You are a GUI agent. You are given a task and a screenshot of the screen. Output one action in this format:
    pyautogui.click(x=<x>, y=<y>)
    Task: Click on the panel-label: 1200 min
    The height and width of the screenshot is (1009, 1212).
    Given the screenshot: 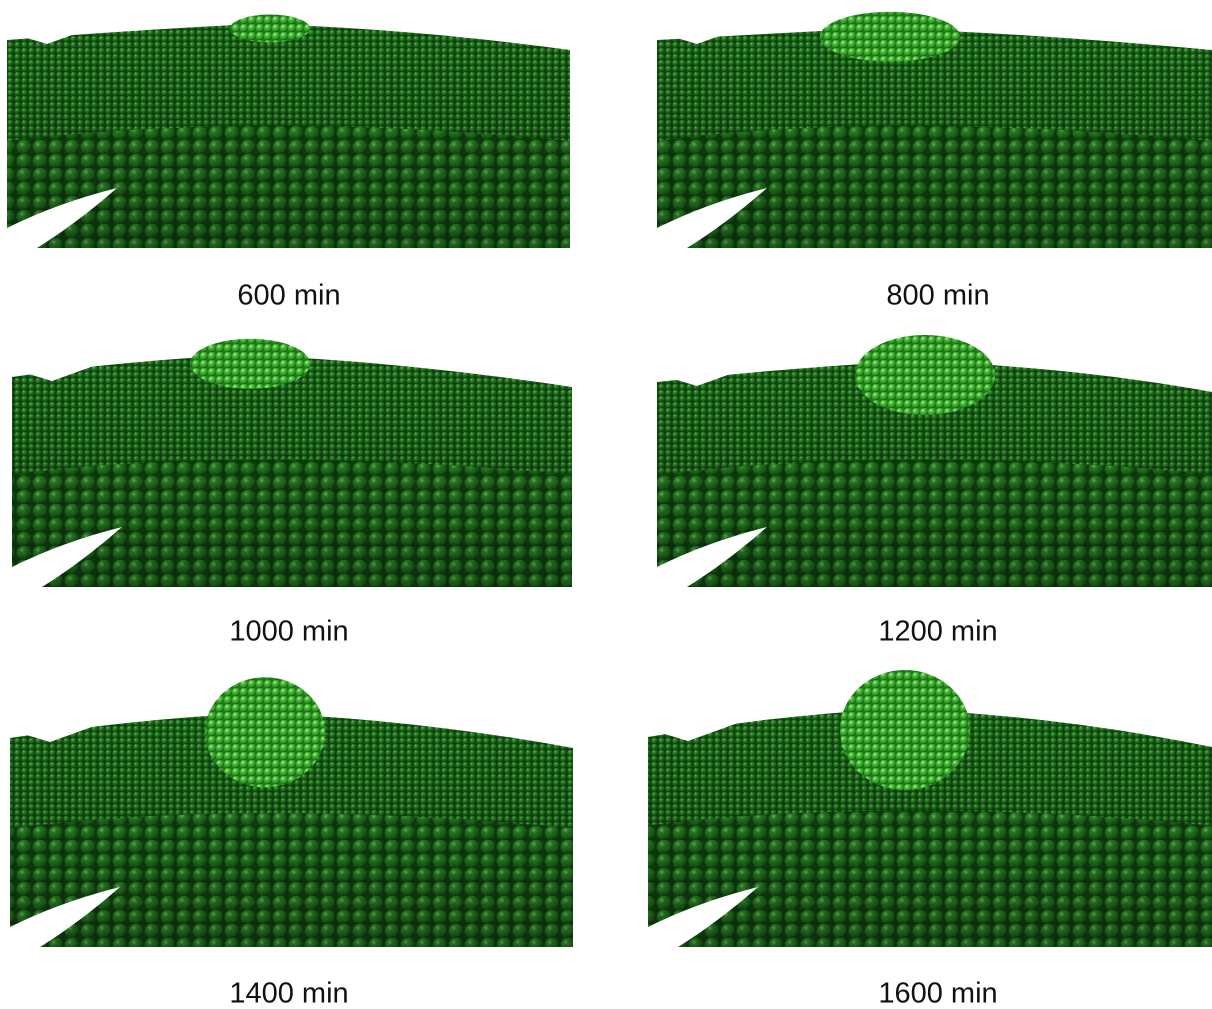 What is the action you would take?
    pyautogui.click(x=937, y=632)
    